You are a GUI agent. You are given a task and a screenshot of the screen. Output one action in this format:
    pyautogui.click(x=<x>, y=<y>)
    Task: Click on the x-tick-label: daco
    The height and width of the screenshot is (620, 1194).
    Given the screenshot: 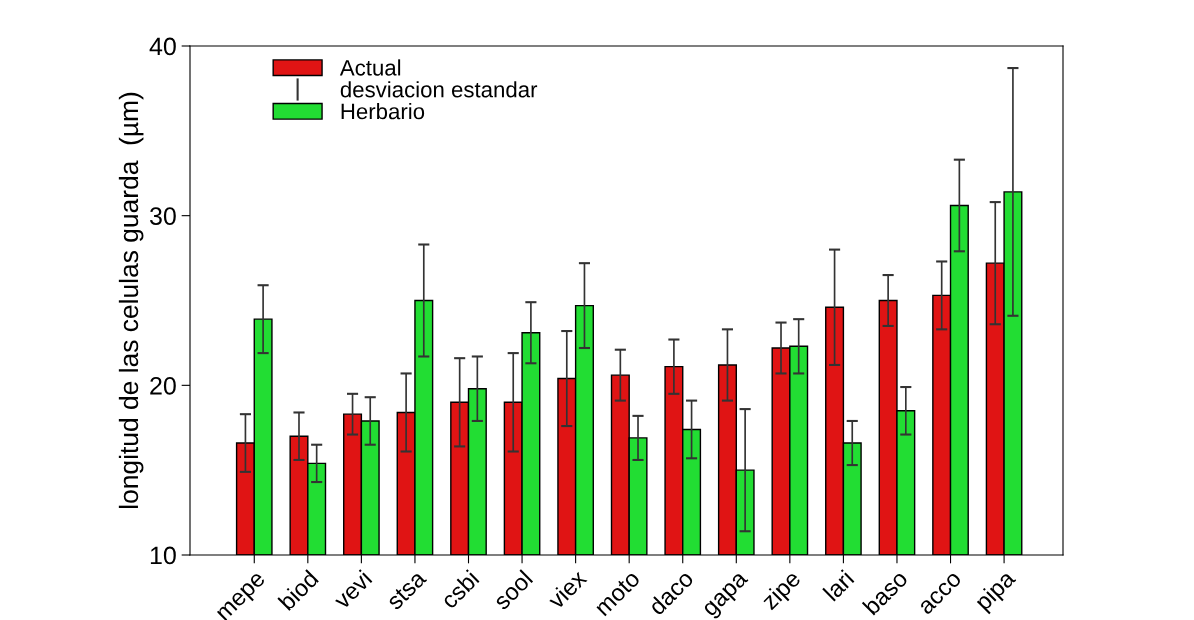 What is the action you would take?
    pyautogui.click(x=671, y=592)
    